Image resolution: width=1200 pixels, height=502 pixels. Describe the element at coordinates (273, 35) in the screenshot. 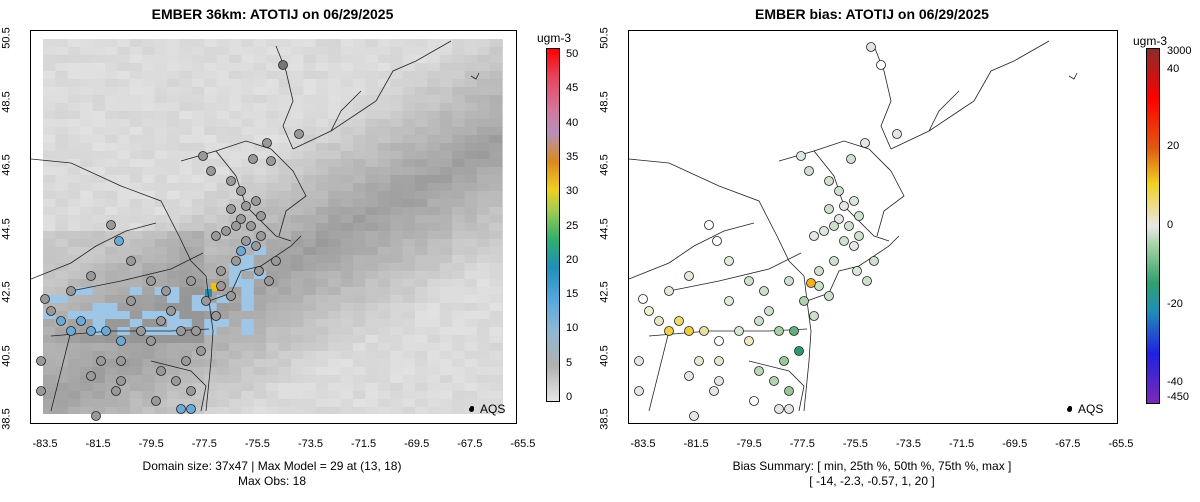

I see `domain-margin` at that location.